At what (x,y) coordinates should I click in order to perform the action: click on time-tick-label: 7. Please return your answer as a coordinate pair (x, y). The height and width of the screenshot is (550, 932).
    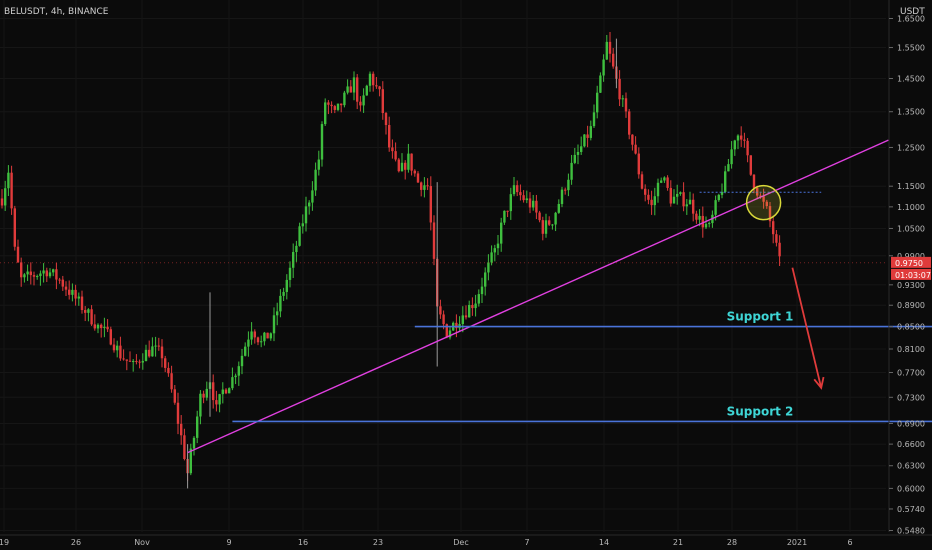
    Looking at the image, I should click on (526, 542).